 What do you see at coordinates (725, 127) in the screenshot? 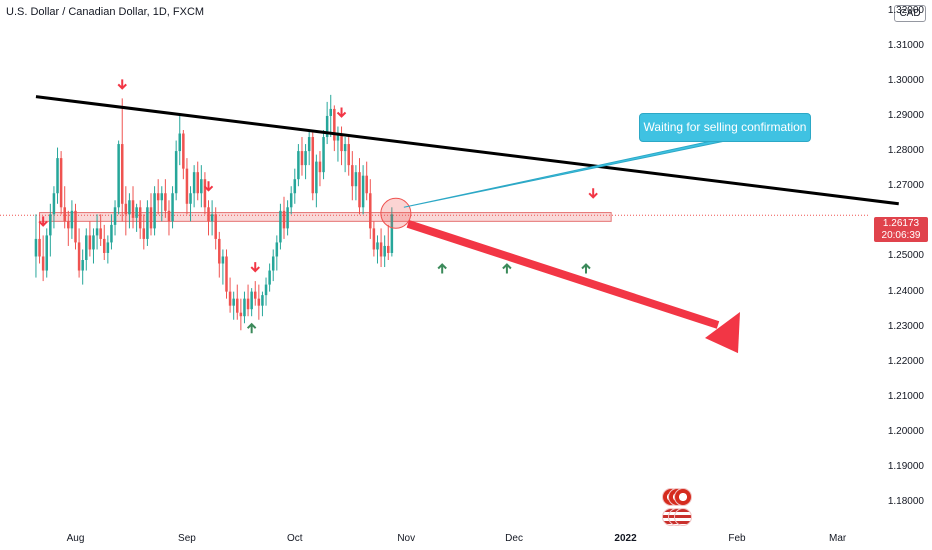
I see `annotation-callout: Waiting for selling confirmation` at bounding box center [725, 127].